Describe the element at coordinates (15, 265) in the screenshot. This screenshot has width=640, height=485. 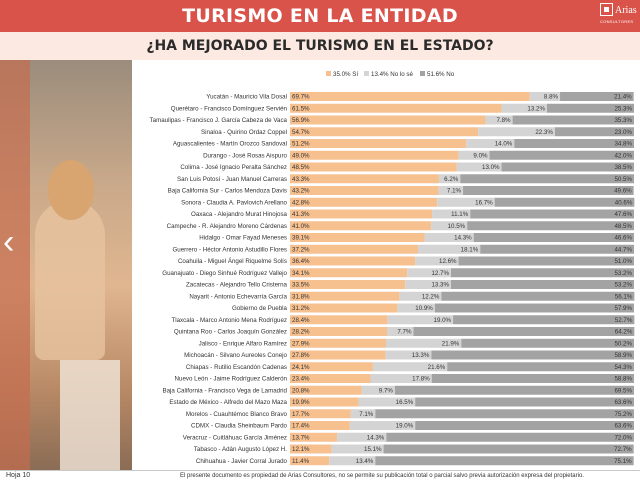
I see `photo-wall-shape` at that location.